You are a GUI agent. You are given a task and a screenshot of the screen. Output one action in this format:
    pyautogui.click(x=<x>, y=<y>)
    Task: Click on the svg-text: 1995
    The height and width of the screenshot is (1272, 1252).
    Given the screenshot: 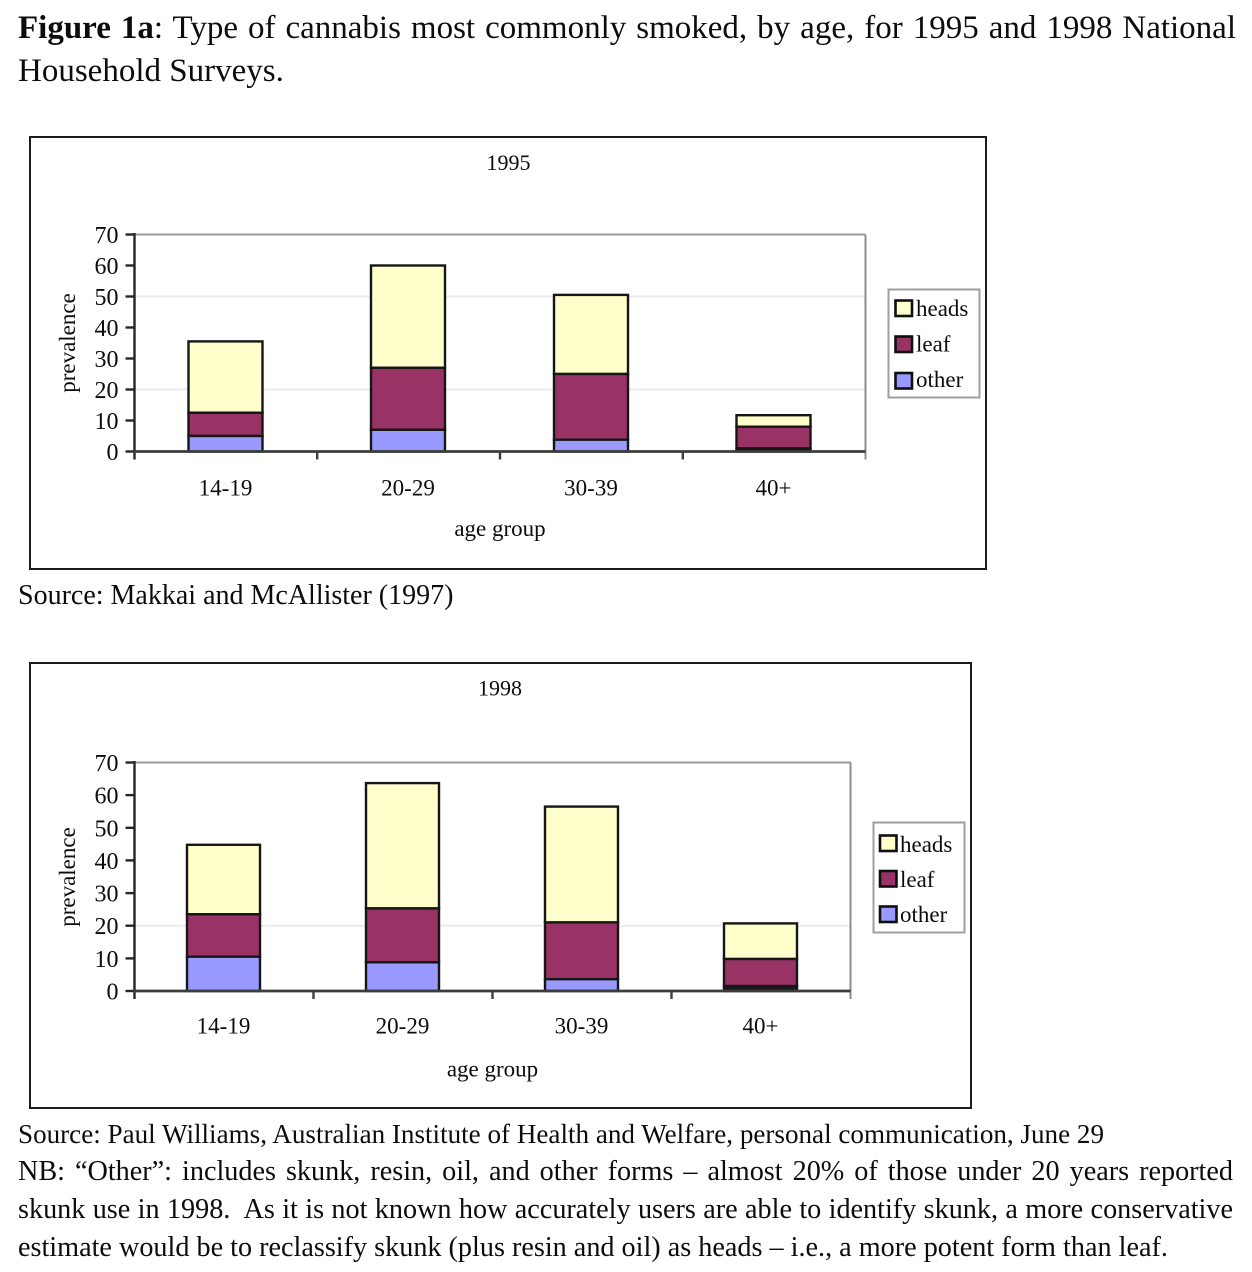 What is the action you would take?
    pyautogui.click(x=509, y=162)
    